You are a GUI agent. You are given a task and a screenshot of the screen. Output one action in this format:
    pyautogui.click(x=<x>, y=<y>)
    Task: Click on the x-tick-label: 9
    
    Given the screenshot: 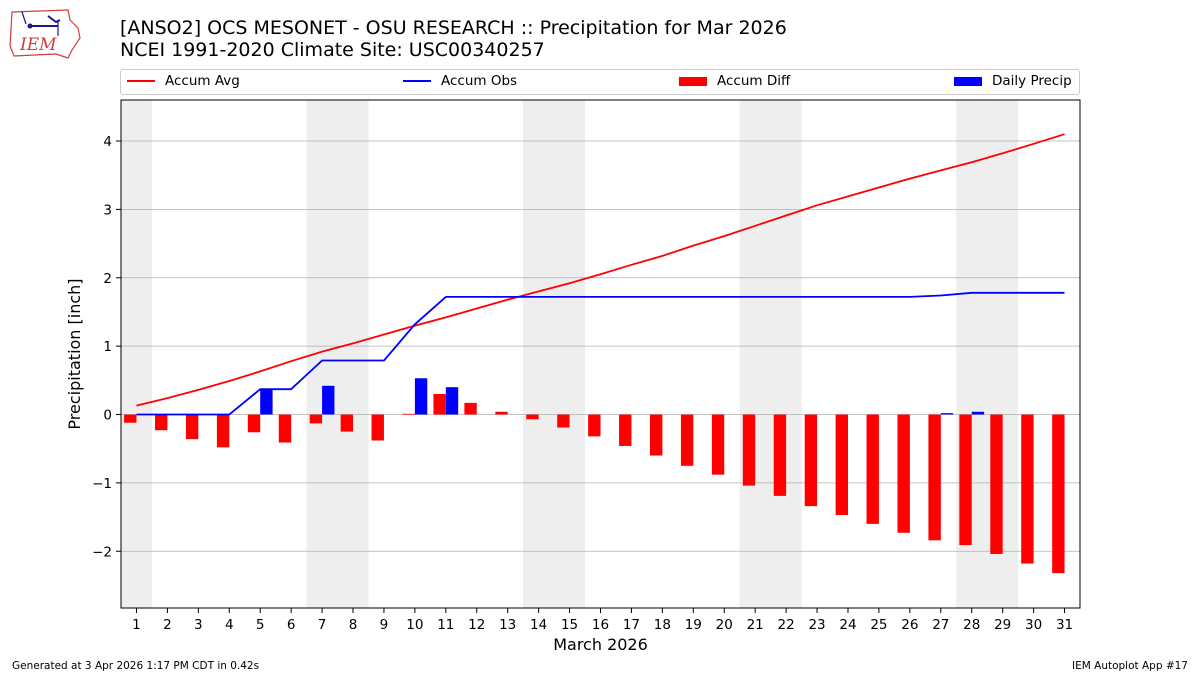 What is the action you would take?
    pyautogui.click(x=384, y=625)
    